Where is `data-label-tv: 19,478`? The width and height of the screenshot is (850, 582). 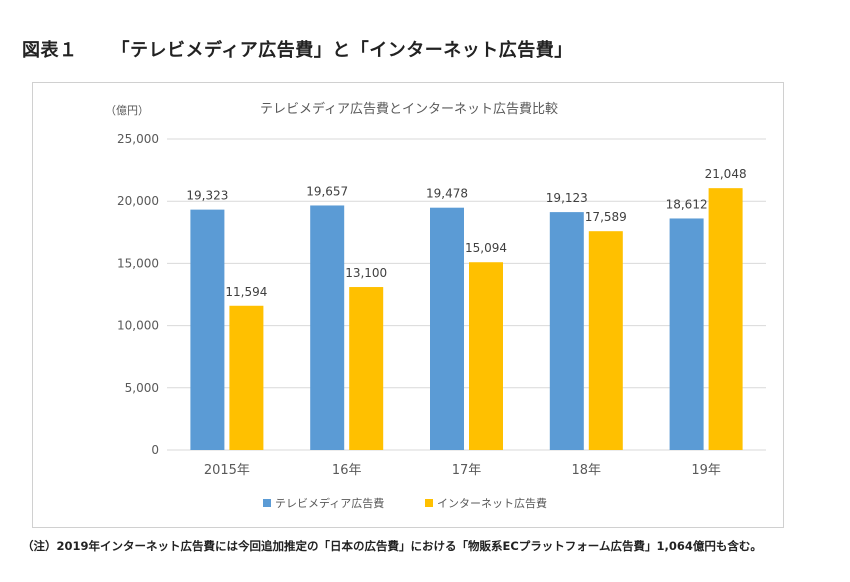 data-label-tv: 19,478 is located at coordinates (447, 194).